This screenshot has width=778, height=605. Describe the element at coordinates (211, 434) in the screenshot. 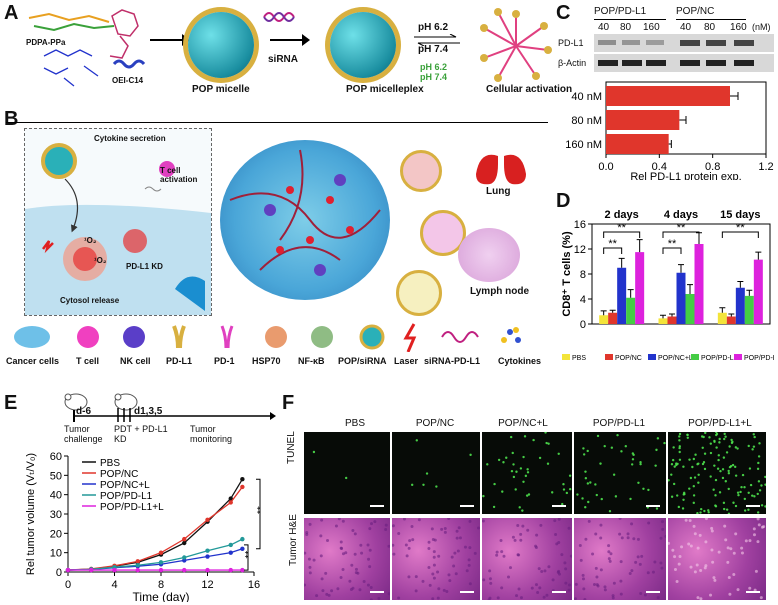

I see `step-monitoring: Tumor monitoring` at that location.